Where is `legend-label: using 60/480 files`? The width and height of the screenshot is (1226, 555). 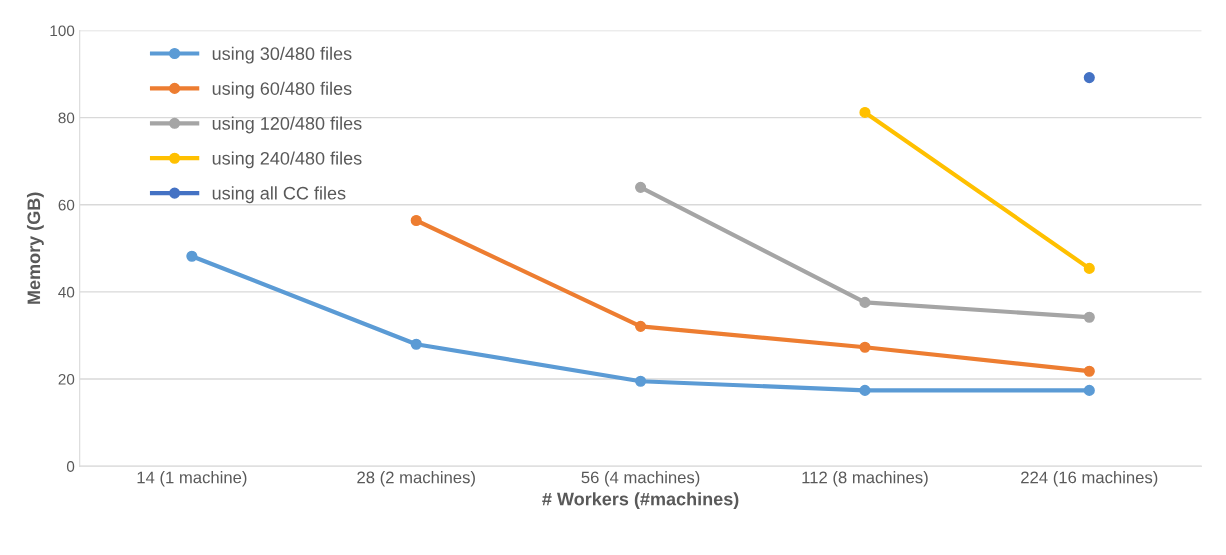 legend-label: using 60/480 files is located at coordinates (282, 90).